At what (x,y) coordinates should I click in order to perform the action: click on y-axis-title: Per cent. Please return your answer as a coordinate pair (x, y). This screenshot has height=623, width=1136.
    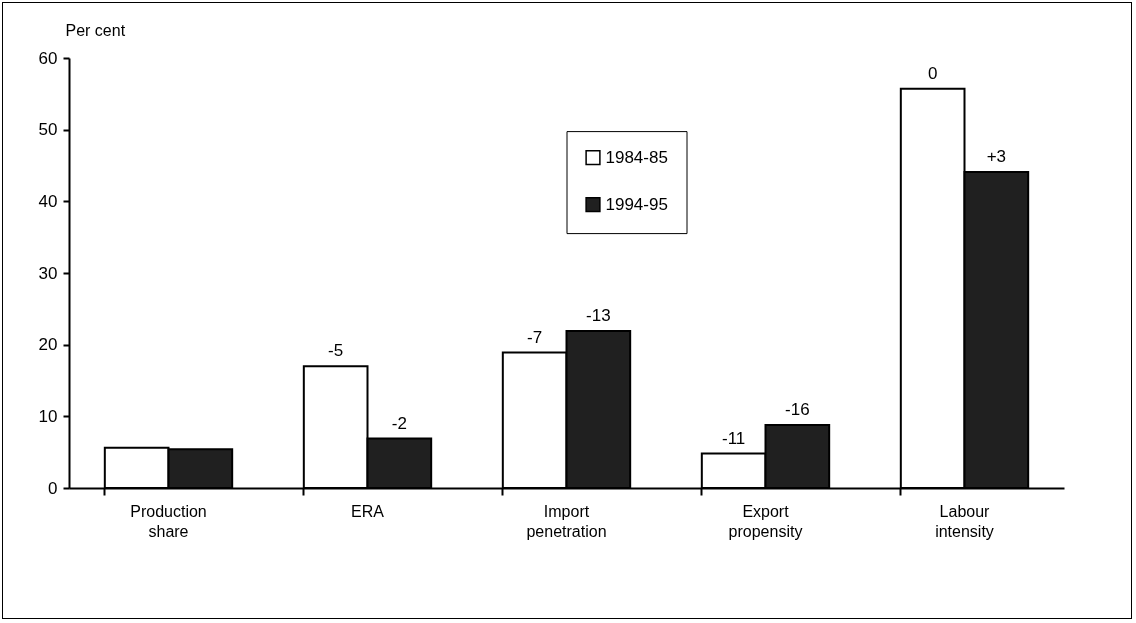
    Looking at the image, I should click on (95, 30).